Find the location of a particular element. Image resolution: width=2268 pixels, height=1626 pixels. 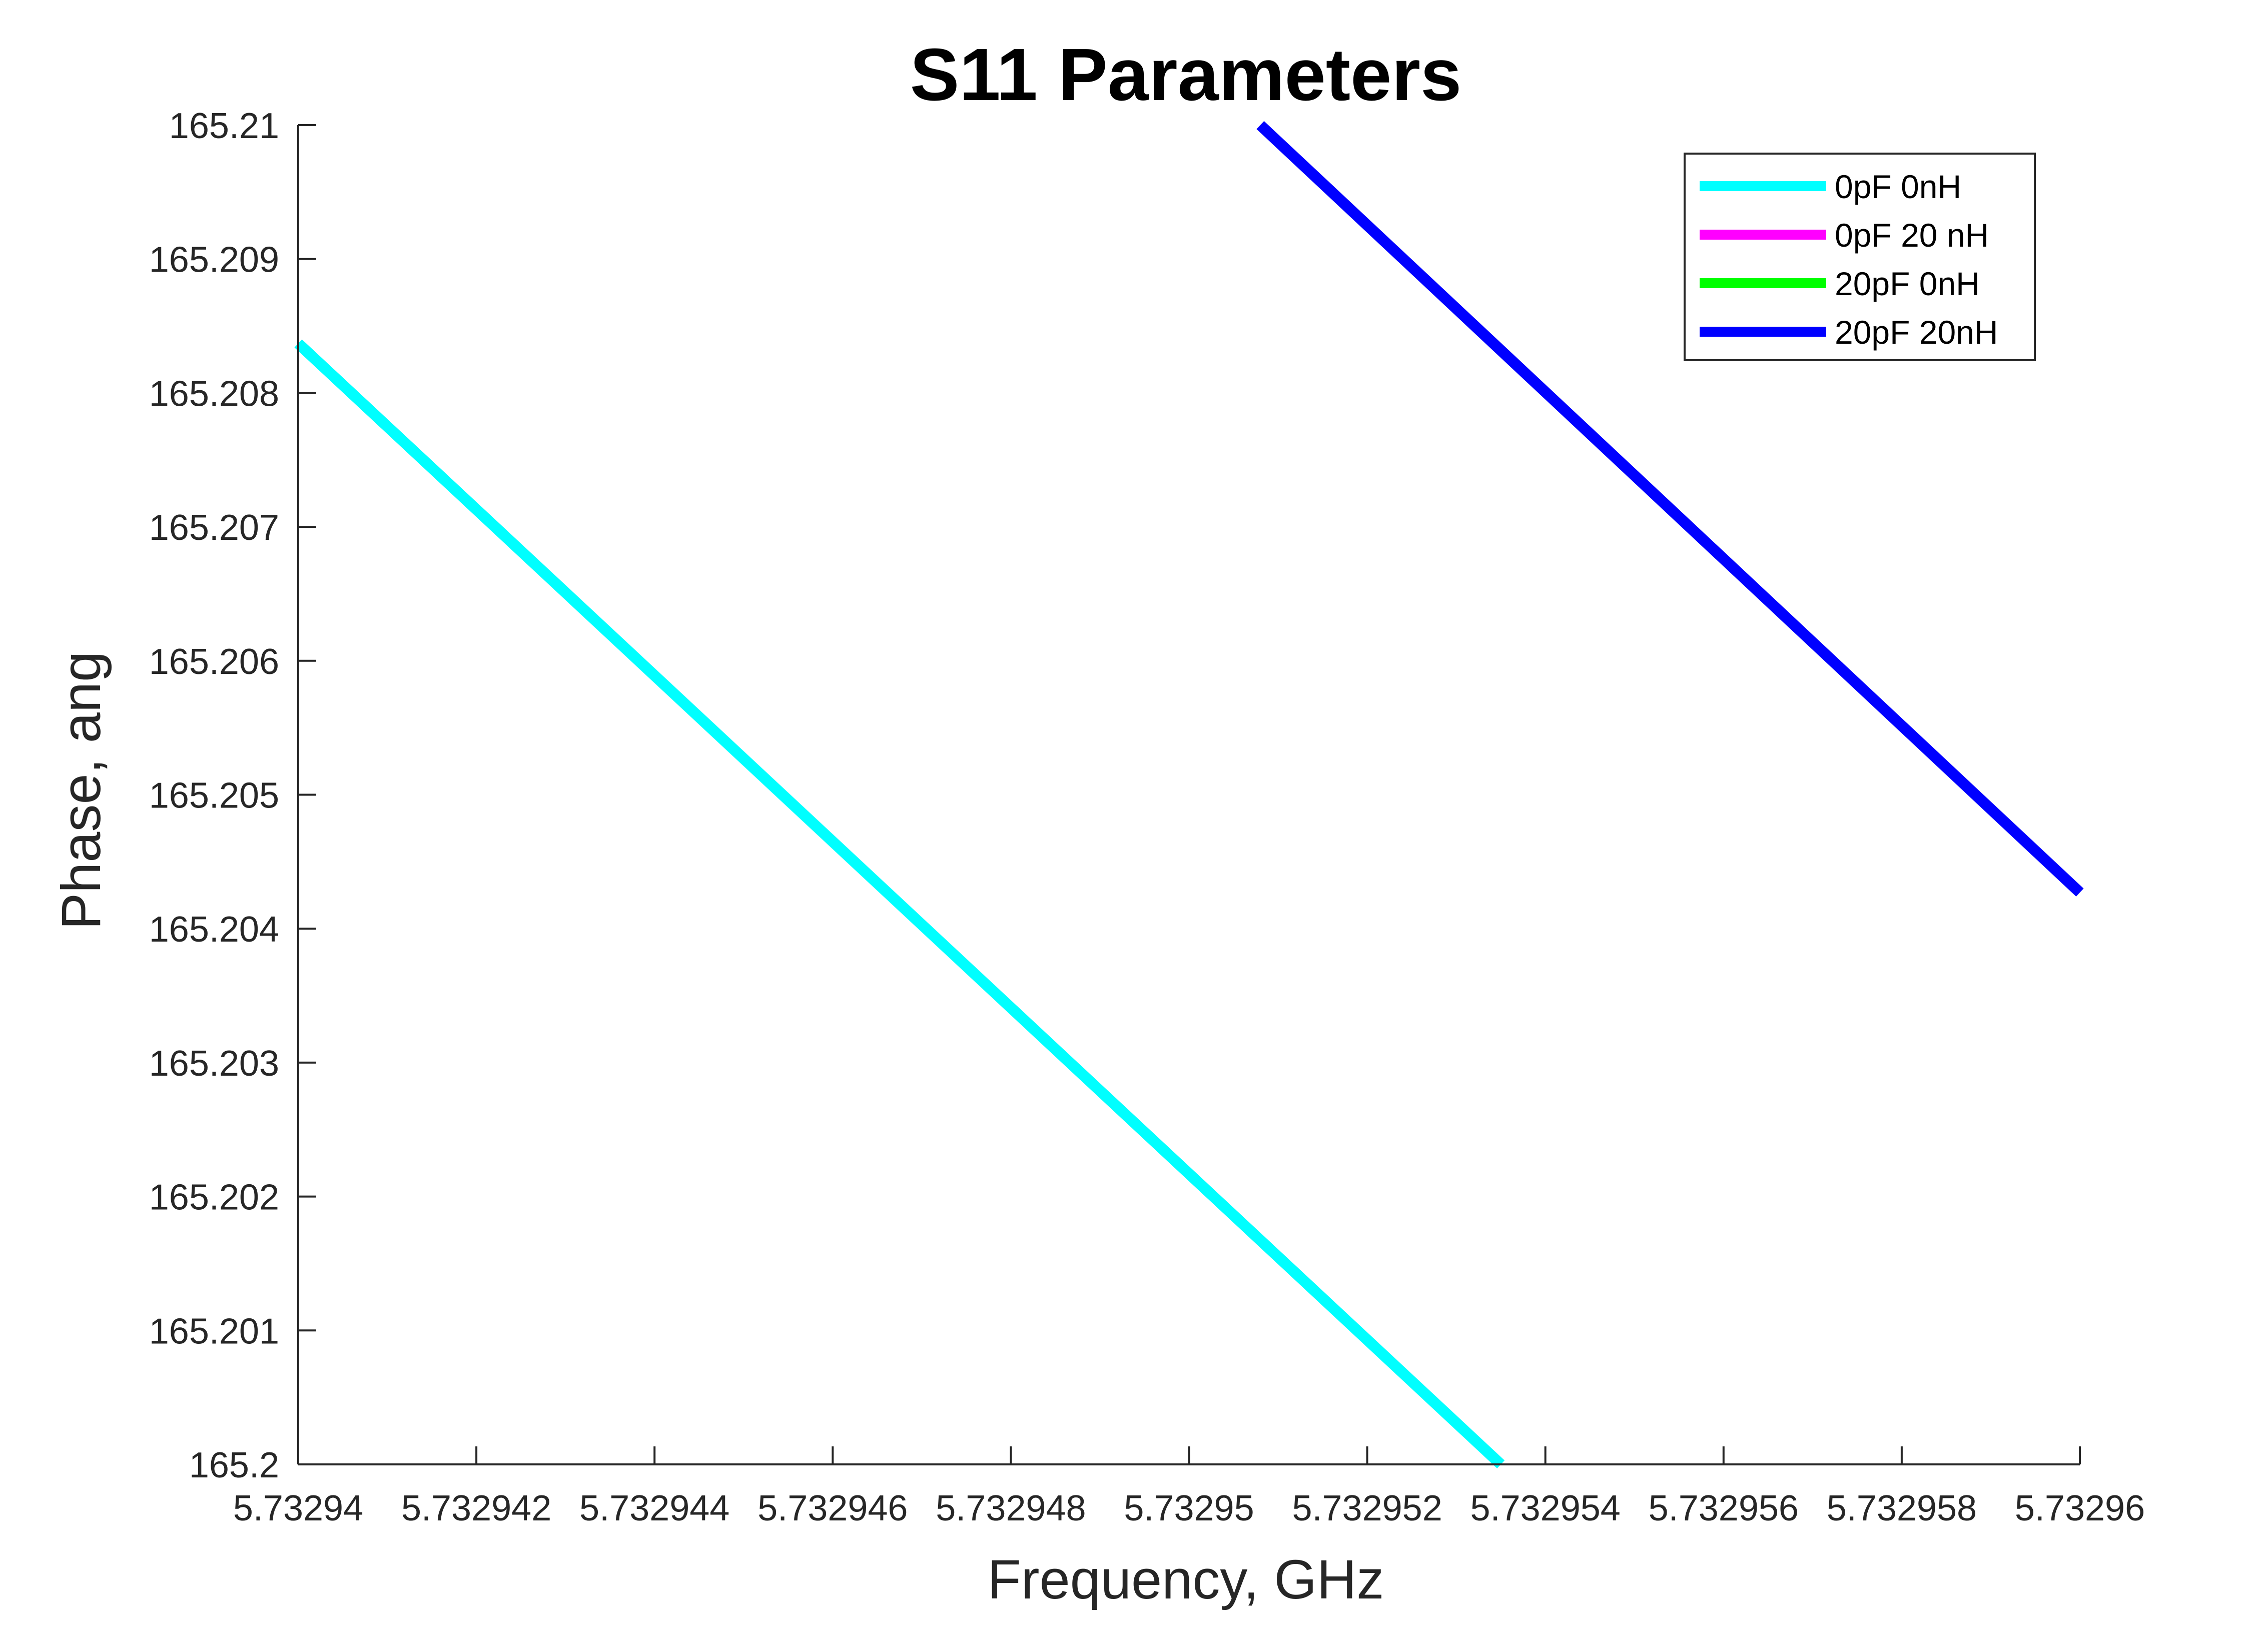

x-tick-label: 5.732958 is located at coordinates (1902, 1508).